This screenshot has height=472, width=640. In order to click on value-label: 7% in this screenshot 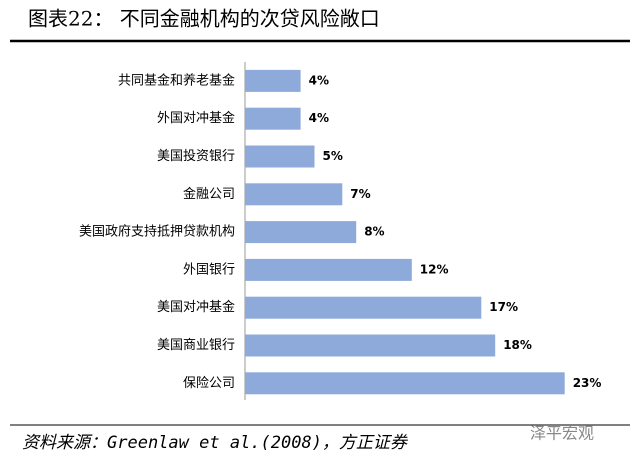, I will do `click(360, 194)`.